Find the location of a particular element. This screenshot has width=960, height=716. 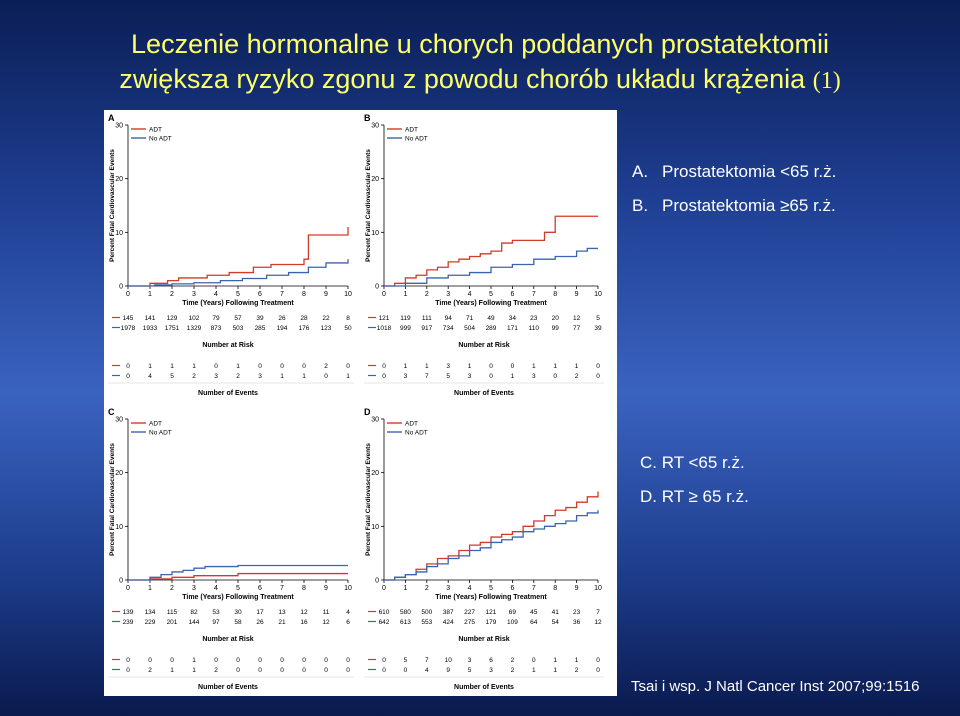

panel-d-event-value: 2 is located at coordinates (513, 670).